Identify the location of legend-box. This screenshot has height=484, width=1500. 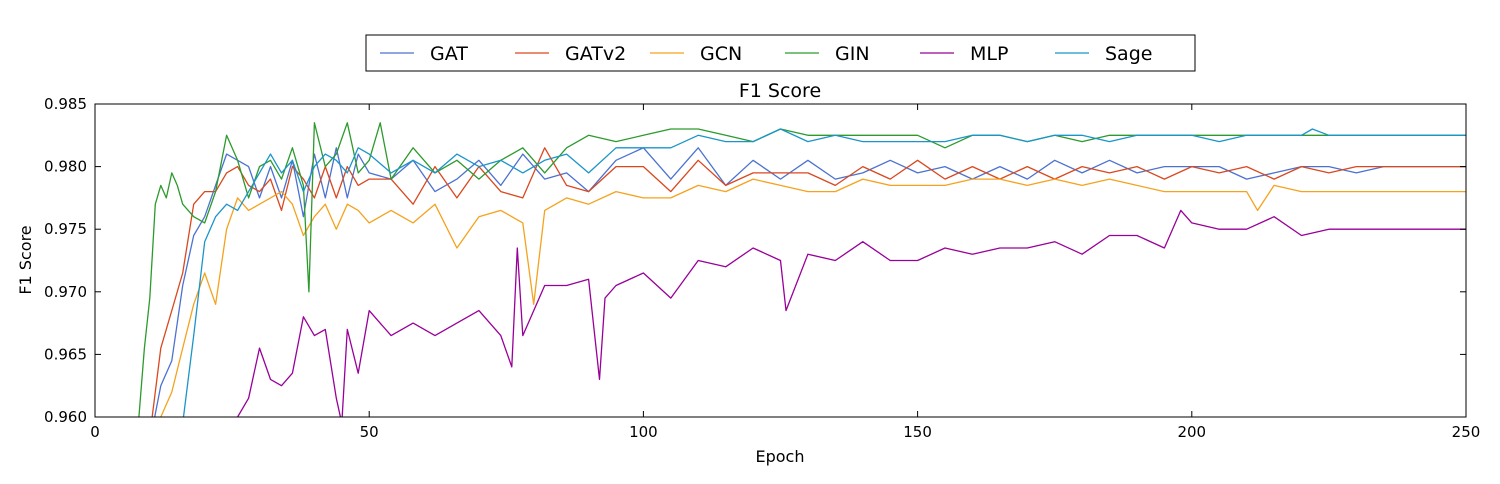
(780, 53).